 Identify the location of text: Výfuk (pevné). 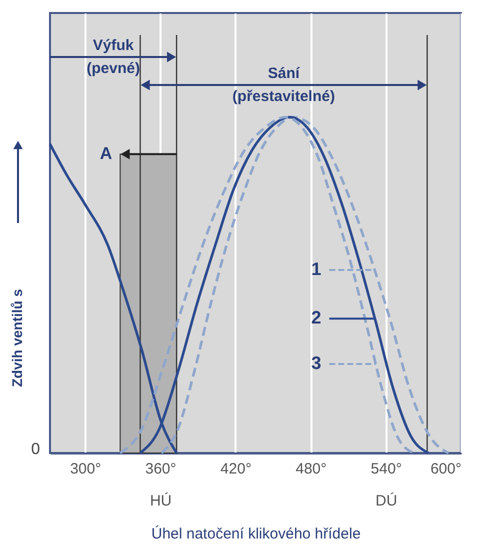
(113, 57).